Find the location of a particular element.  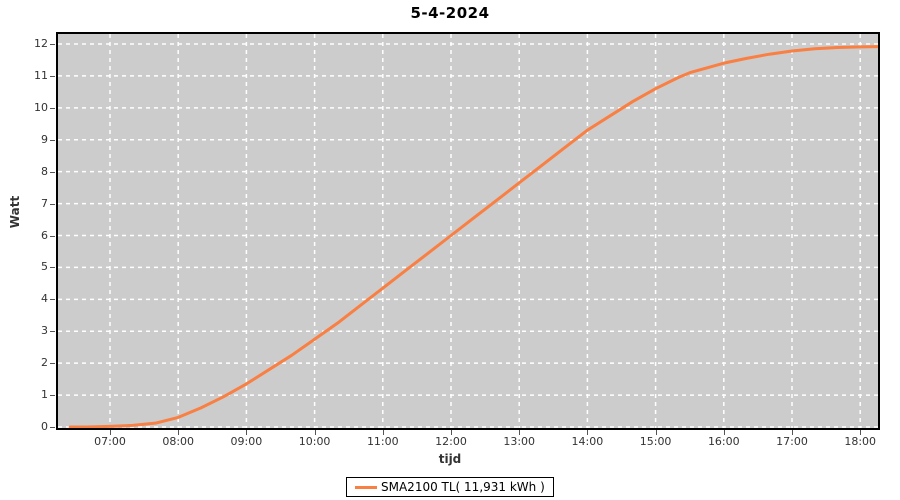

x-tick-label: 09:00 is located at coordinates (246, 441).